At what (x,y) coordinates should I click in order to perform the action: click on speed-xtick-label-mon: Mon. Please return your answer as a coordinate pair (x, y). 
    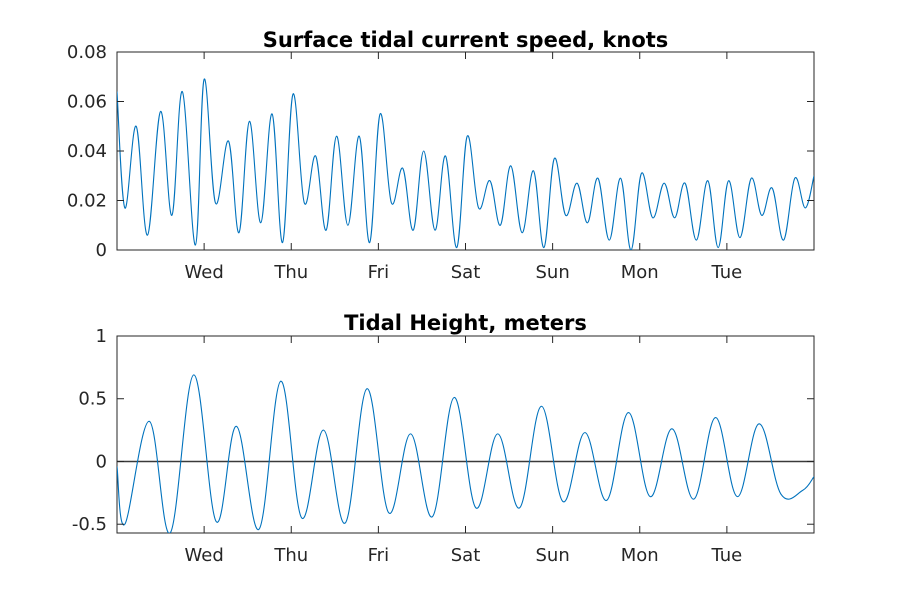
    Looking at the image, I should click on (640, 272).